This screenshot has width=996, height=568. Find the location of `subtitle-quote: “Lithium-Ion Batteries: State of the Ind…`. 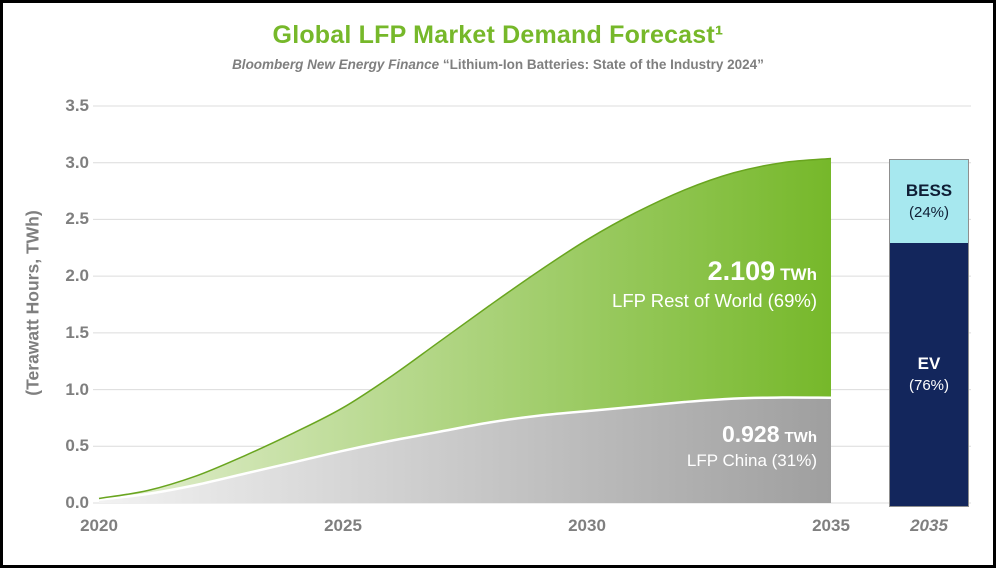

subtitle-quote: “Lithium-Ion Batteries: State of the Ind… is located at coordinates (603, 64).